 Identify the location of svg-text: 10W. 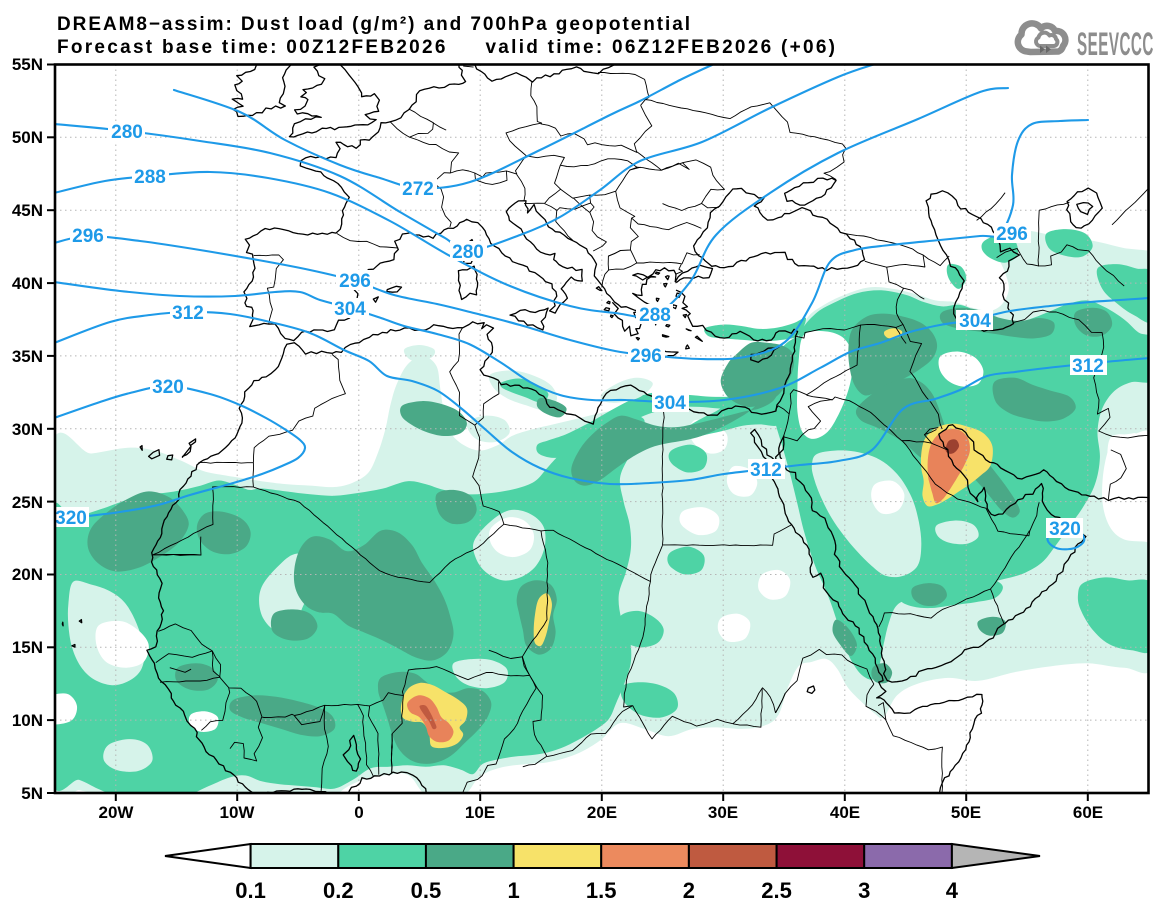
(238, 812).